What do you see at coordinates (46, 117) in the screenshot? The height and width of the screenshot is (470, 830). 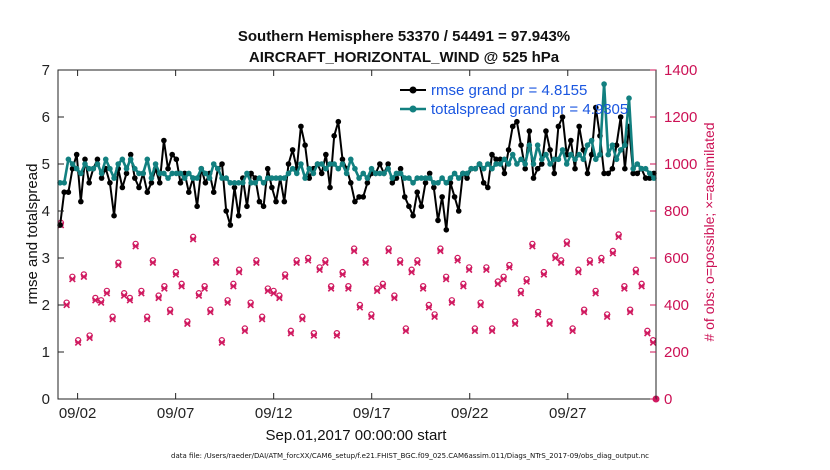 I see `left-y-tick-label: 6` at bounding box center [46, 117].